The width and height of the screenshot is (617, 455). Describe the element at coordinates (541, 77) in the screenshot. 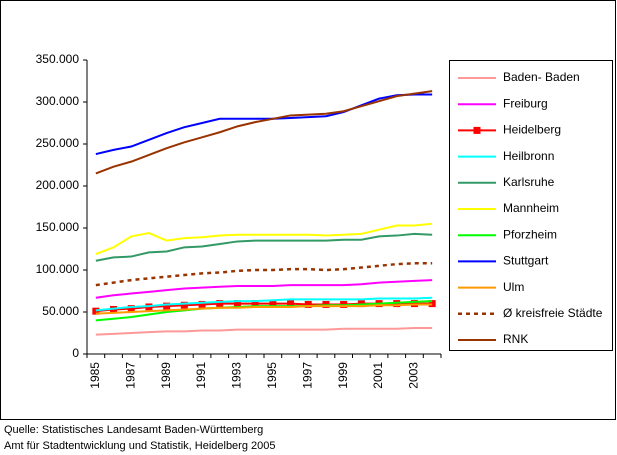

I see `legend-label: Baden- Baden` at that location.